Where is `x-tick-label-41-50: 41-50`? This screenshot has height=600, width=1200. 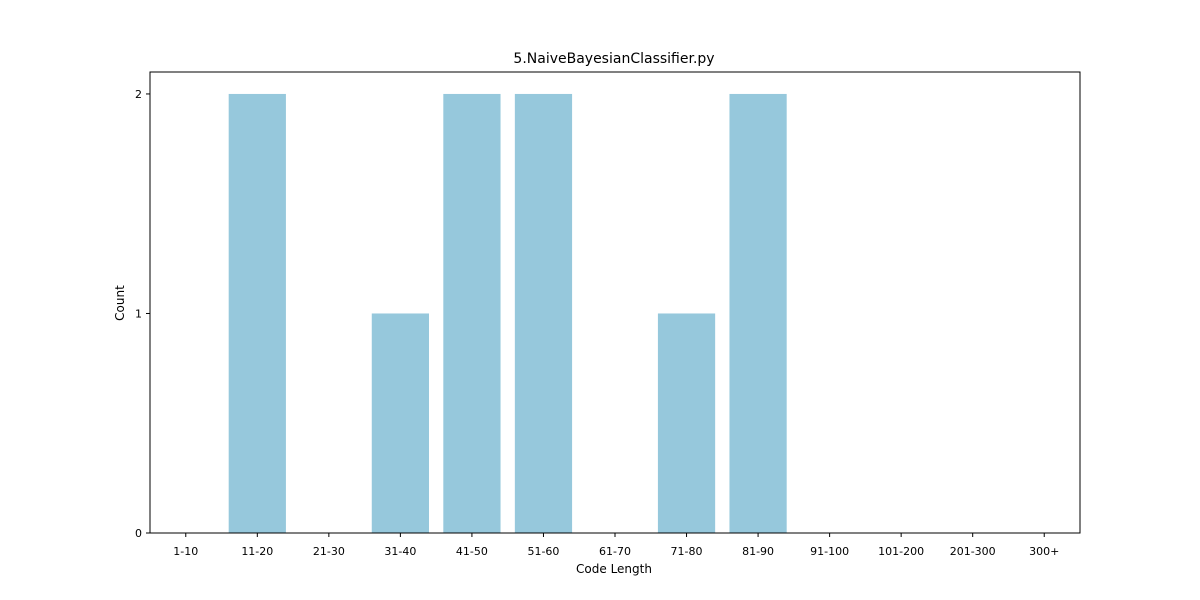
x-tick-label-41-50: 41-50 is located at coordinates (472, 551).